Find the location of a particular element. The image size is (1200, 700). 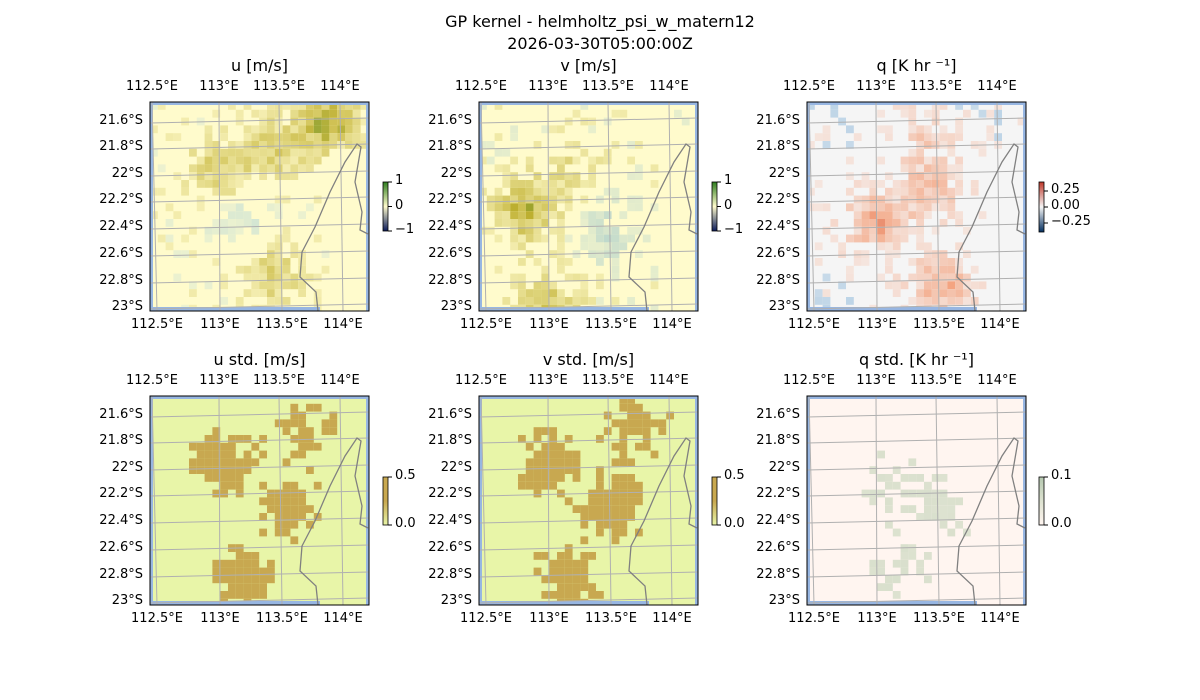

coastline is located at coordinates (663, 227).